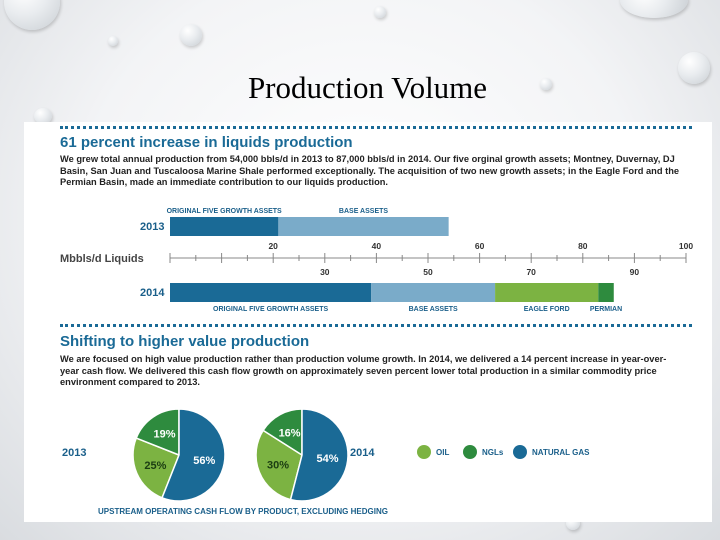 Image resolution: width=720 pixels, height=540 pixels. I want to click on legend-label: NATURAL GAS, so click(561, 452).